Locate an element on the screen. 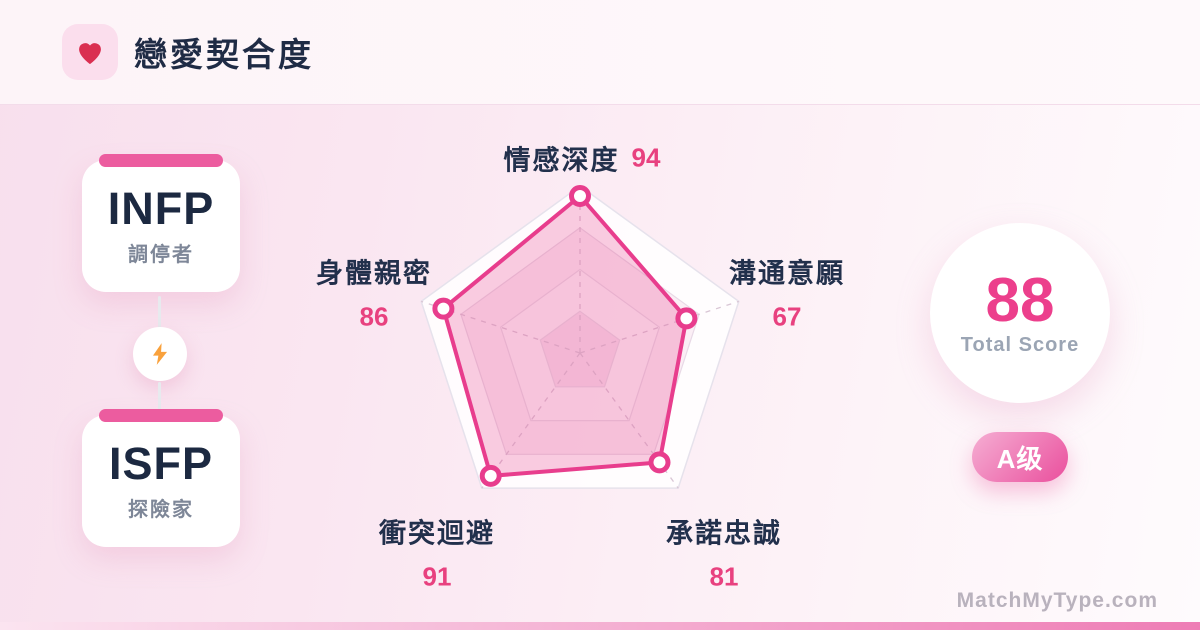 The image size is (1200, 630). grade-badge: A级 is located at coordinates (1020, 457).